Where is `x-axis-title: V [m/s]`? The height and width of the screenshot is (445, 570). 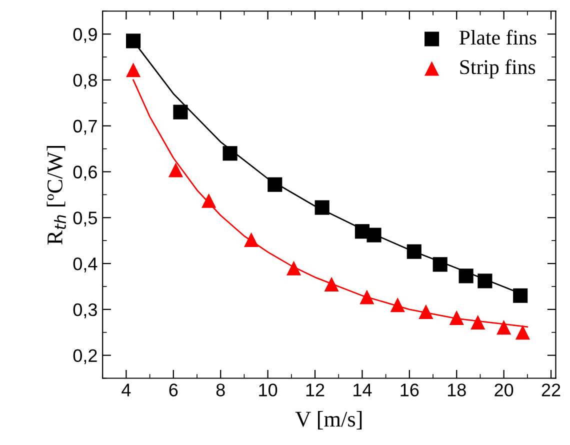 x-axis-title: V [m/s] is located at coordinates (328, 420).